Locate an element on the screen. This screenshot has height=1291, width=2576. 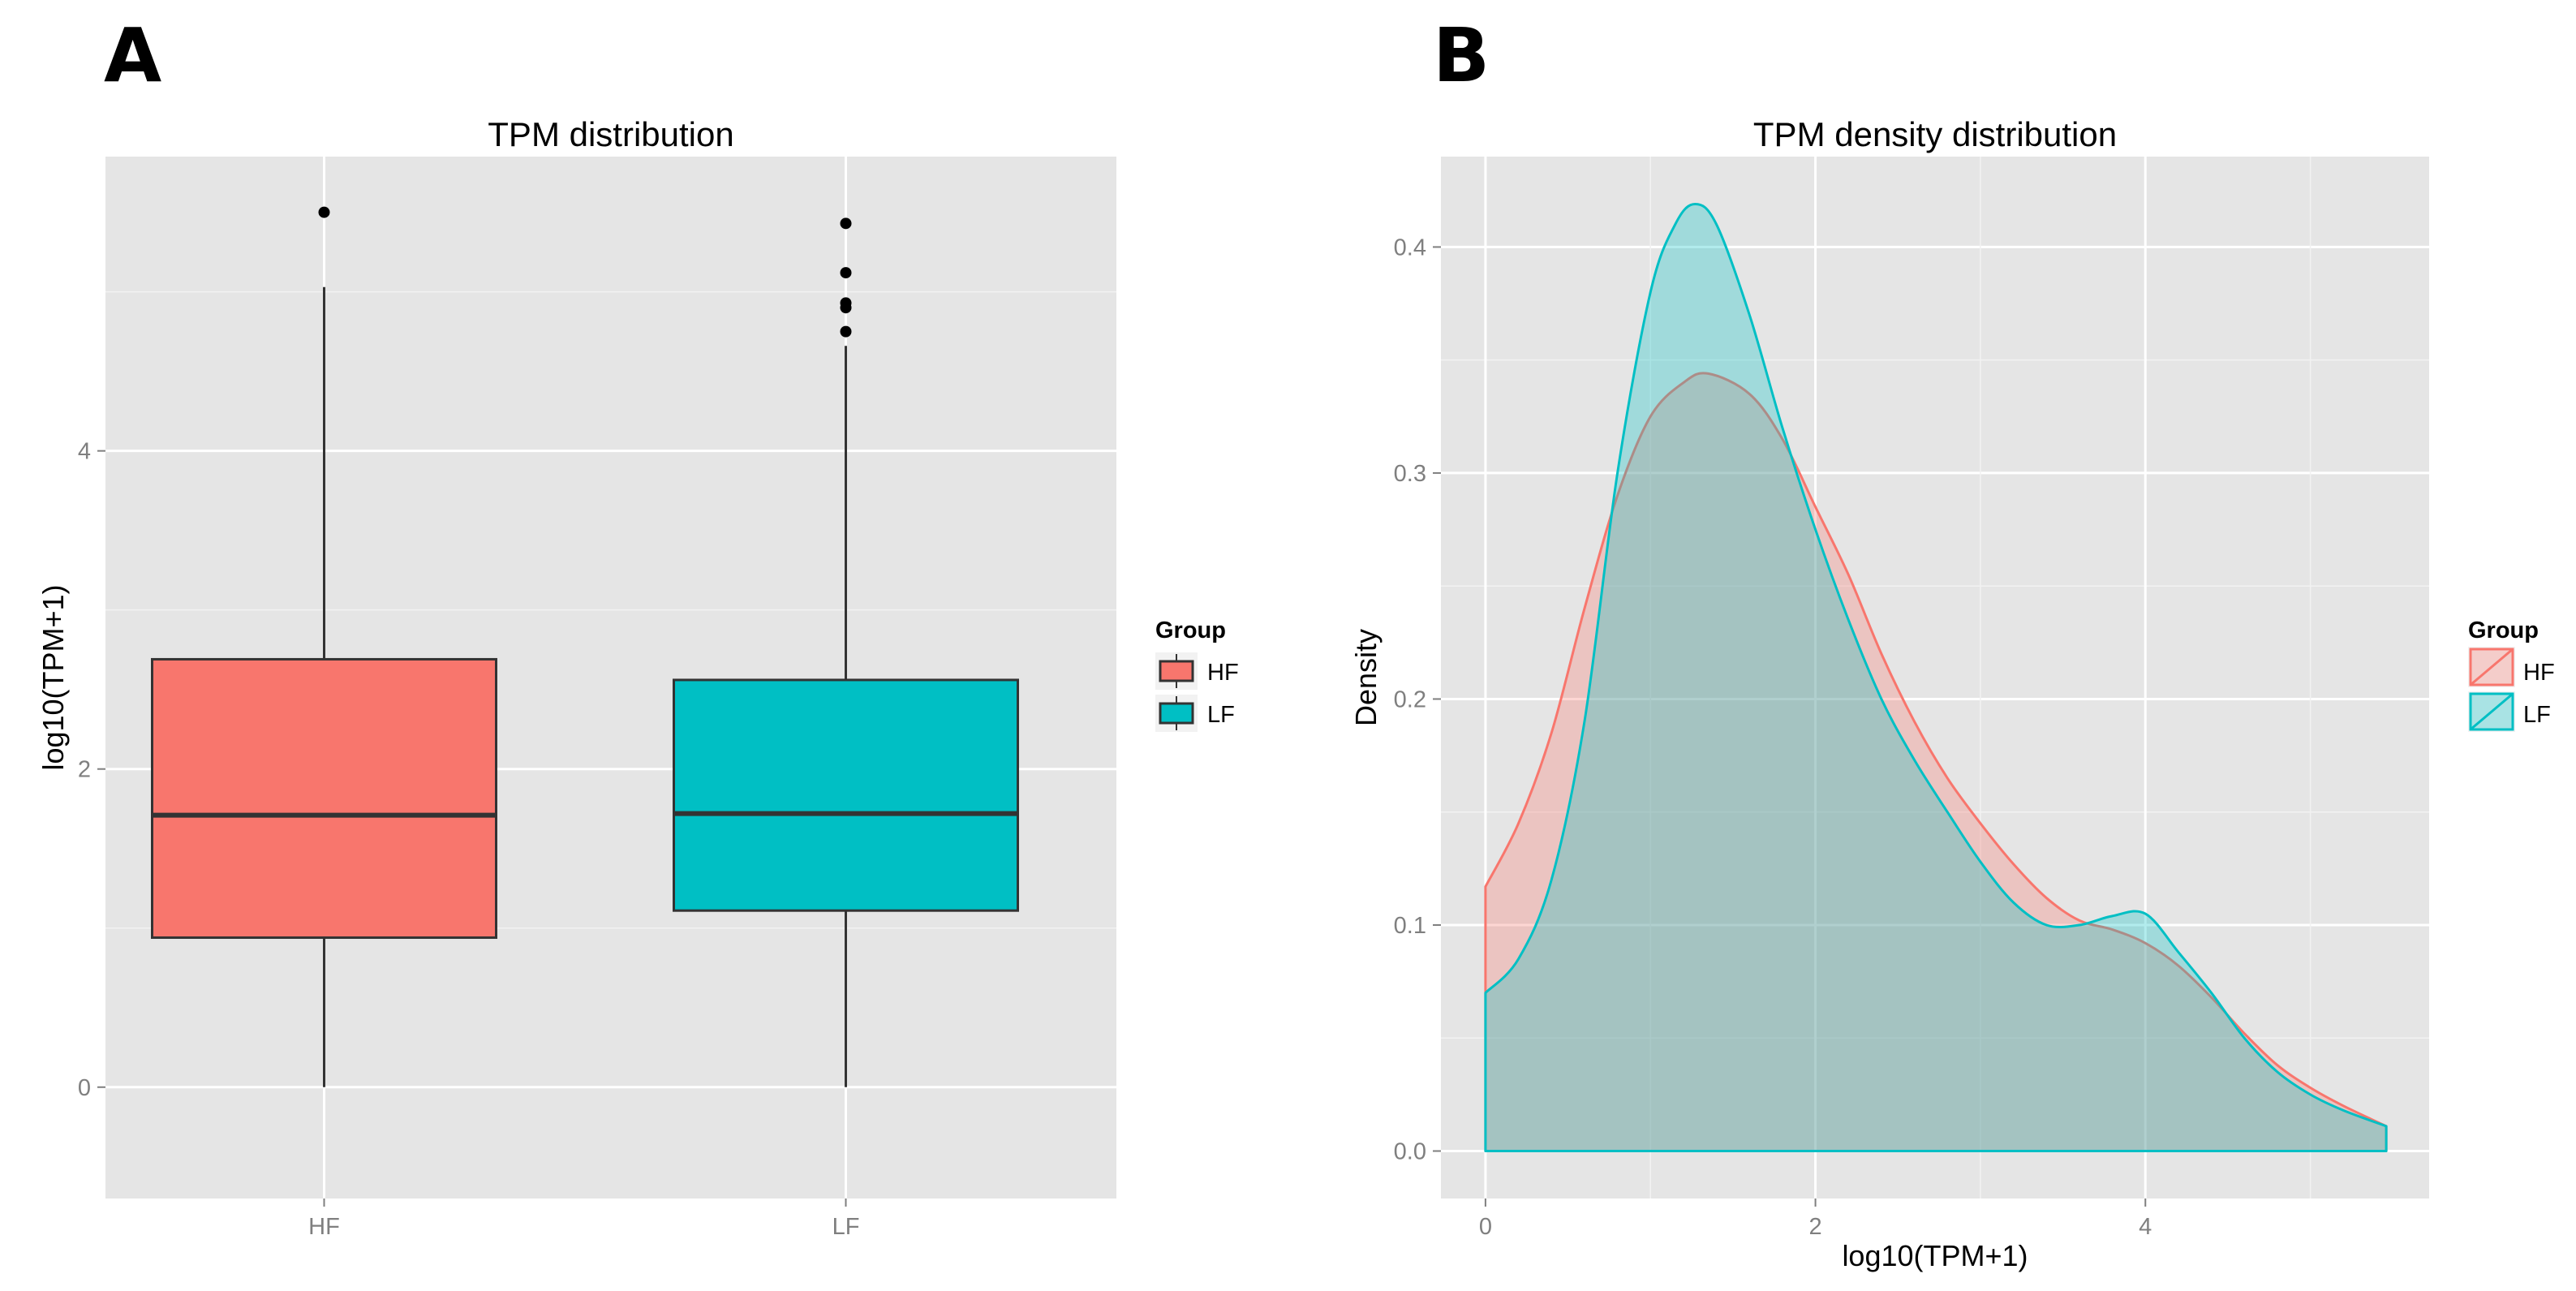
y-tick-label: 0.2 is located at coordinates (1410, 699).